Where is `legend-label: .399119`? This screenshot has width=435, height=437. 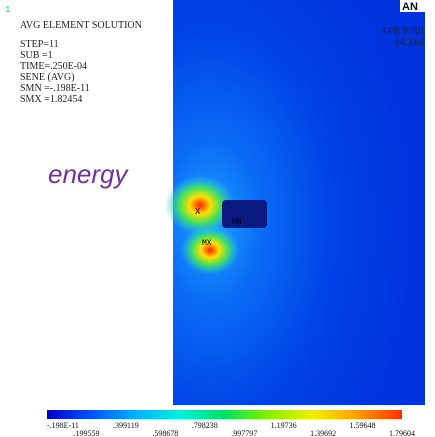 legend-label: .399119 is located at coordinates (126, 425).